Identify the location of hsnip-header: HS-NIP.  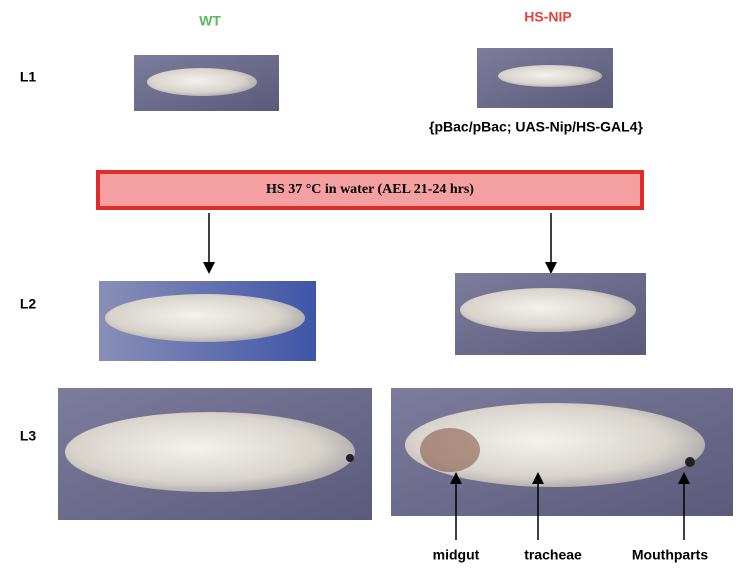
(547, 17).